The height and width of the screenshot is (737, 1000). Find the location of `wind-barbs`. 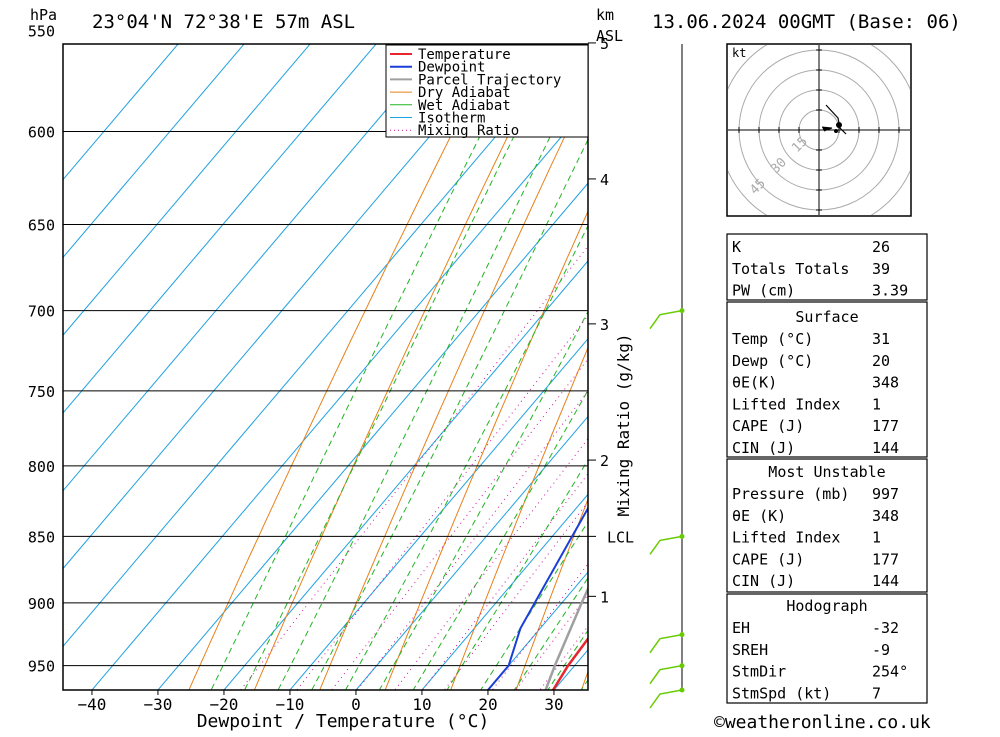

wind-barbs is located at coordinates (667, 508).